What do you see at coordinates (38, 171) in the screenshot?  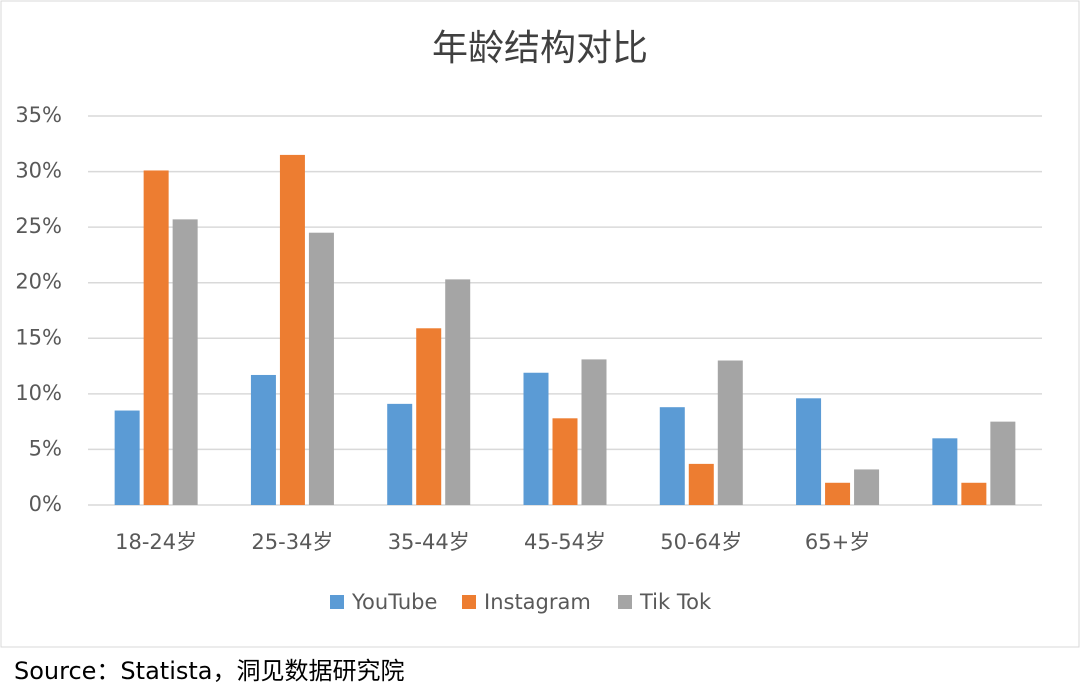 I see `y-tick-label: 30%` at bounding box center [38, 171].